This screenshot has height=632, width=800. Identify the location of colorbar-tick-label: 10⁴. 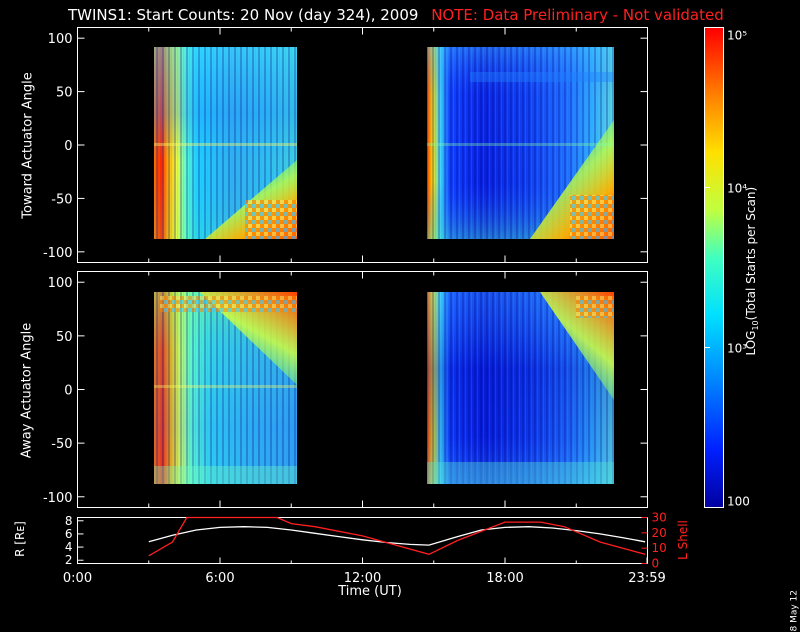
(737, 189).